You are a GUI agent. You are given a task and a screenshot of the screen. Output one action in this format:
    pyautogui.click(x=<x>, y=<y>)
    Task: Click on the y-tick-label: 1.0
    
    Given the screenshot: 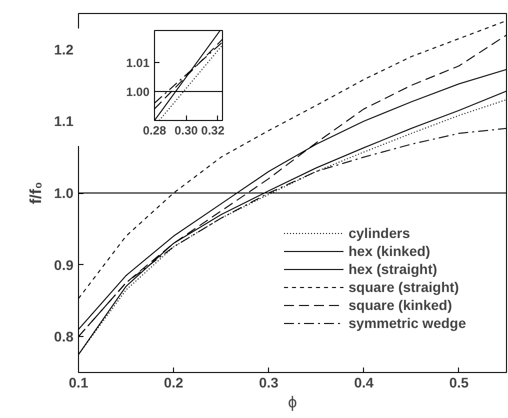 What is the action you would take?
    pyautogui.click(x=64, y=193)
    